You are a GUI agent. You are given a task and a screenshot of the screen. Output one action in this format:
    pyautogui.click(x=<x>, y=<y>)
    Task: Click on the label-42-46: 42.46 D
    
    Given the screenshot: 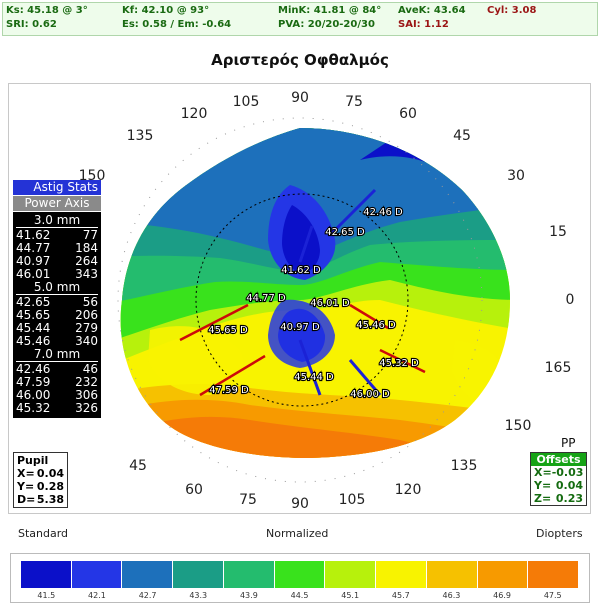 What is the action you would take?
    pyautogui.click(x=383, y=212)
    